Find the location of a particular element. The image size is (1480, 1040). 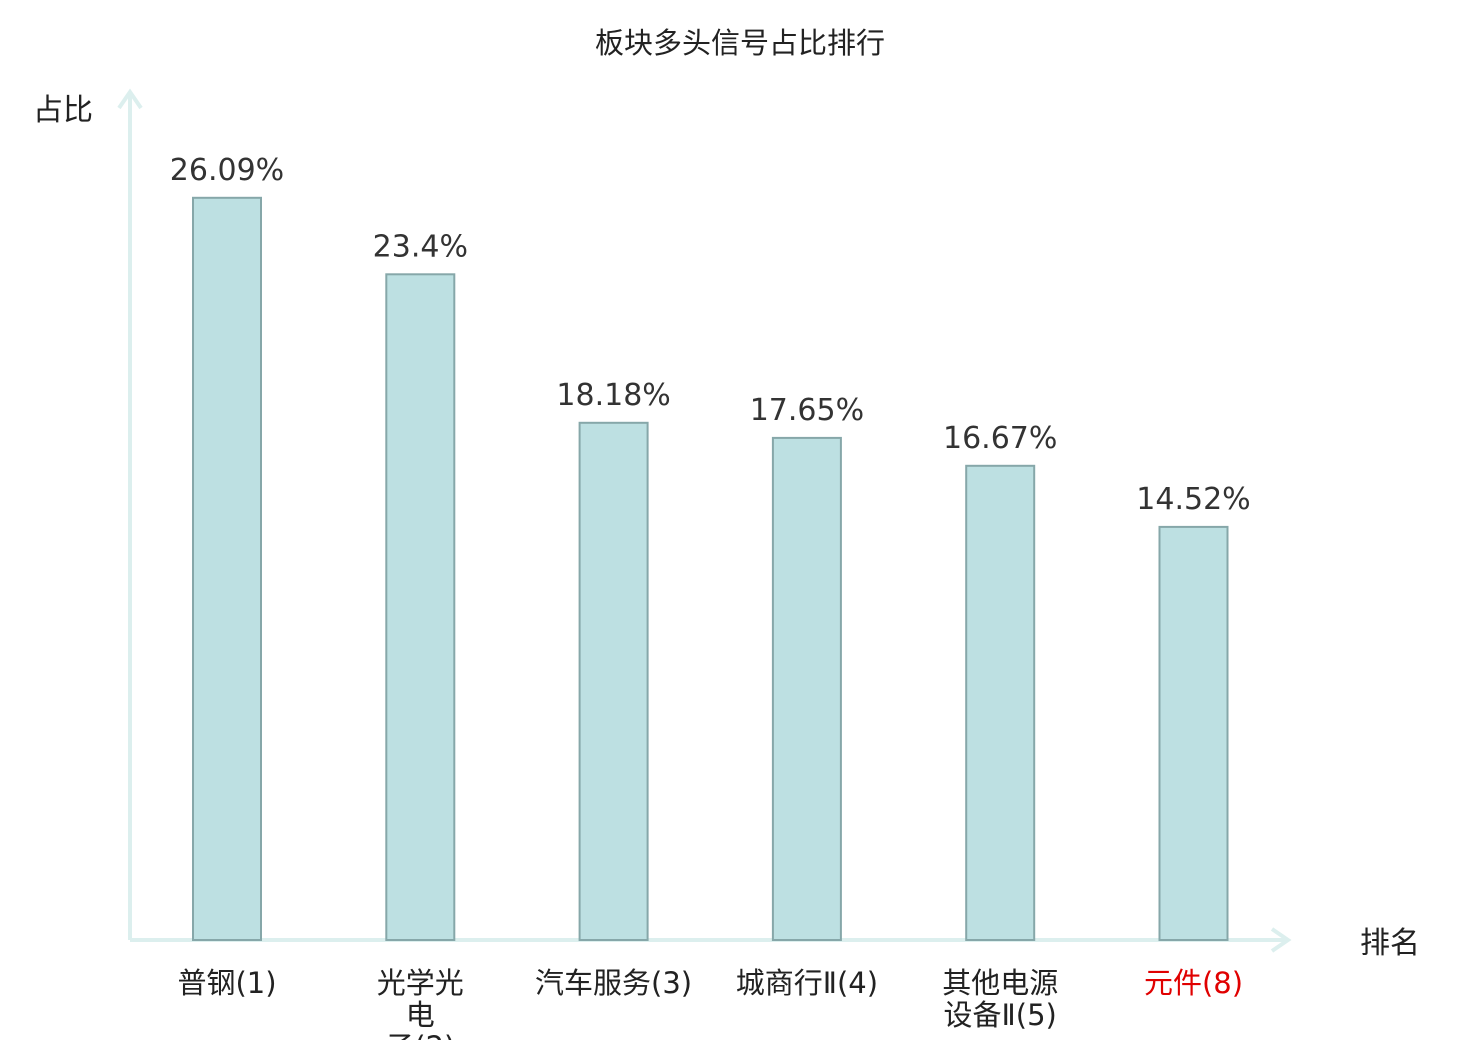

y-axis-title: 占比 is located at coordinates (63, 110).